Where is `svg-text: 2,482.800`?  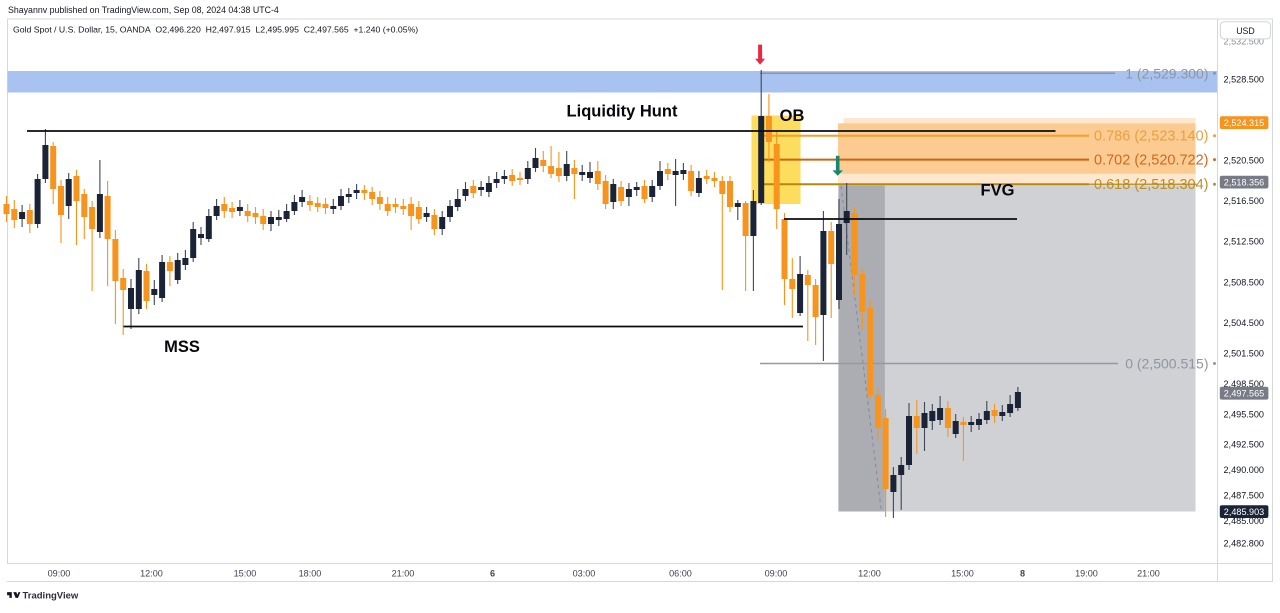
svg-text: 2,482.800 is located at coordinates (1244, 544).